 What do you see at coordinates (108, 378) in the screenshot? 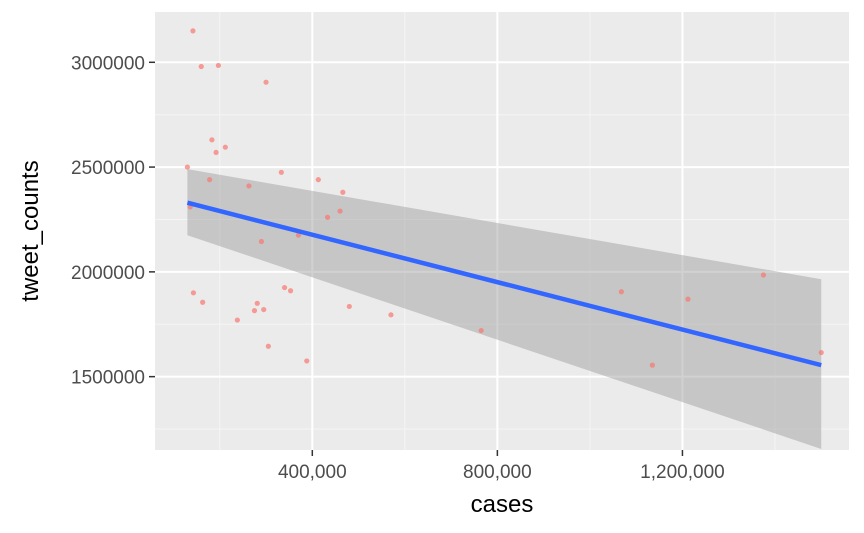
I see `y-tick-label: 1500000` at bounding box center [108, 378].